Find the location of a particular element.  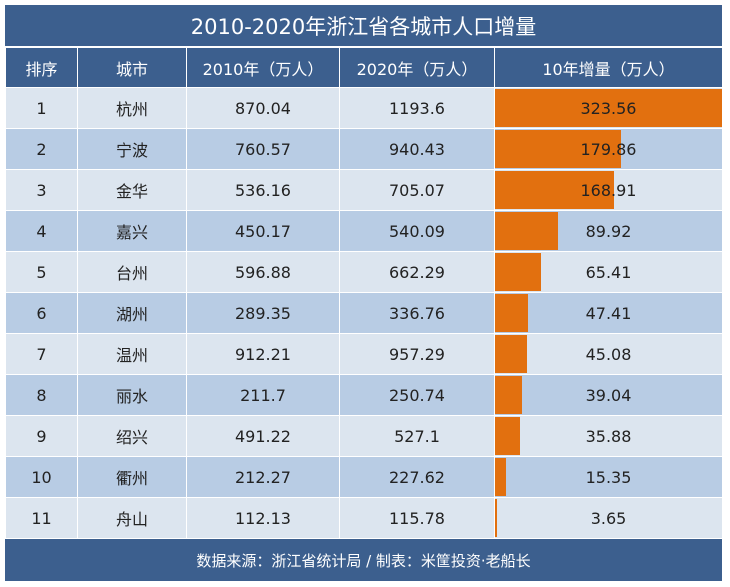

pop-2020-cell: 940.43 is located at coordinates (417, 149).